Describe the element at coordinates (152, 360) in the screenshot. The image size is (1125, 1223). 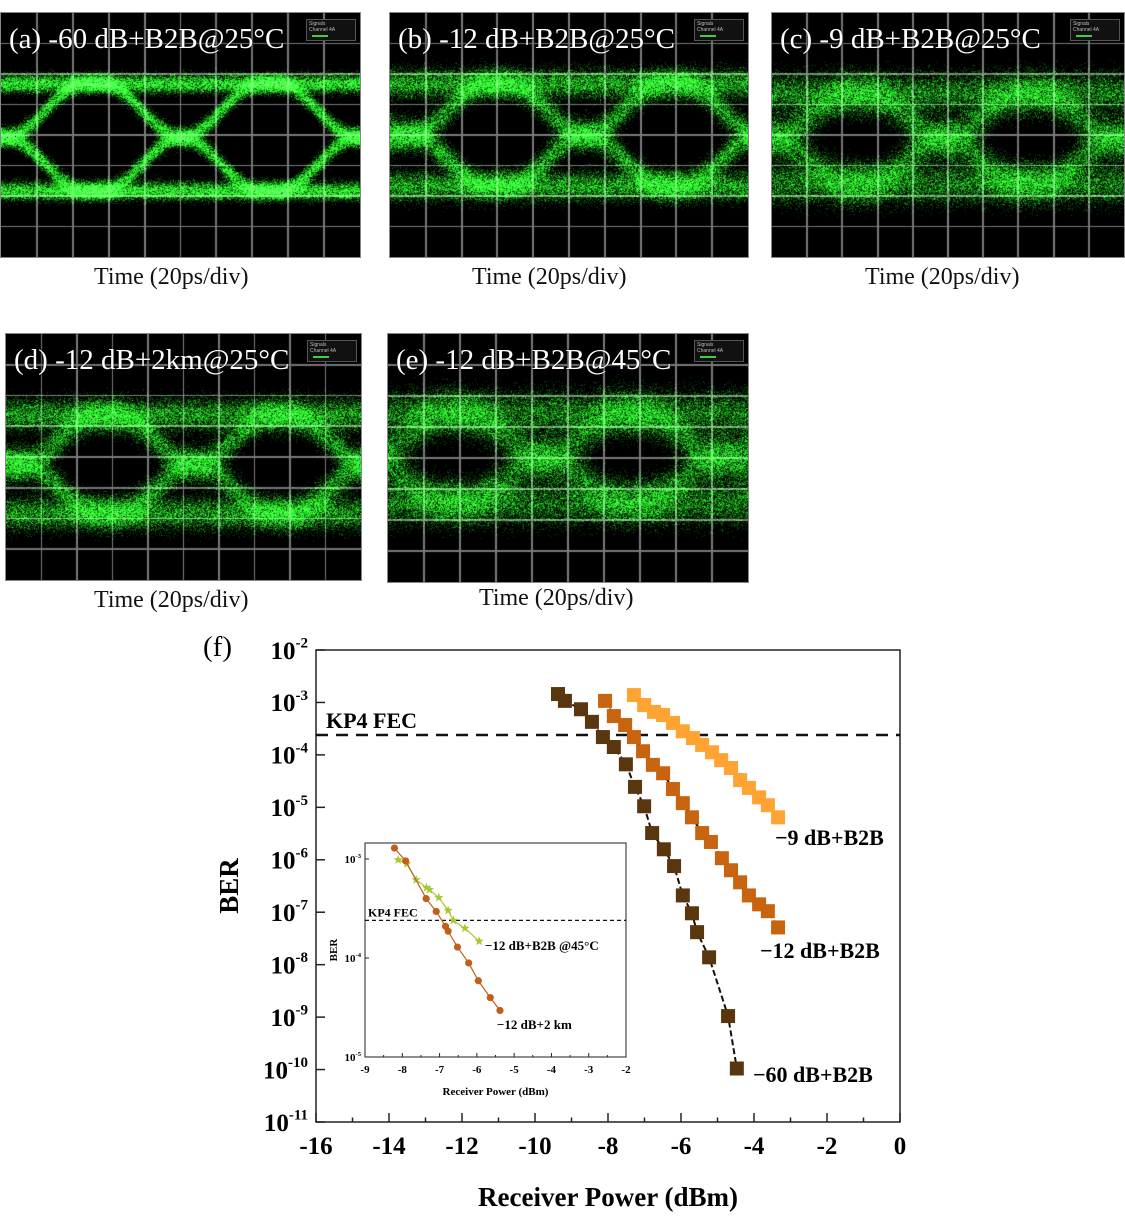
I see `eye-panel-title: (d) -12 dB+2km@25°C` at that location.